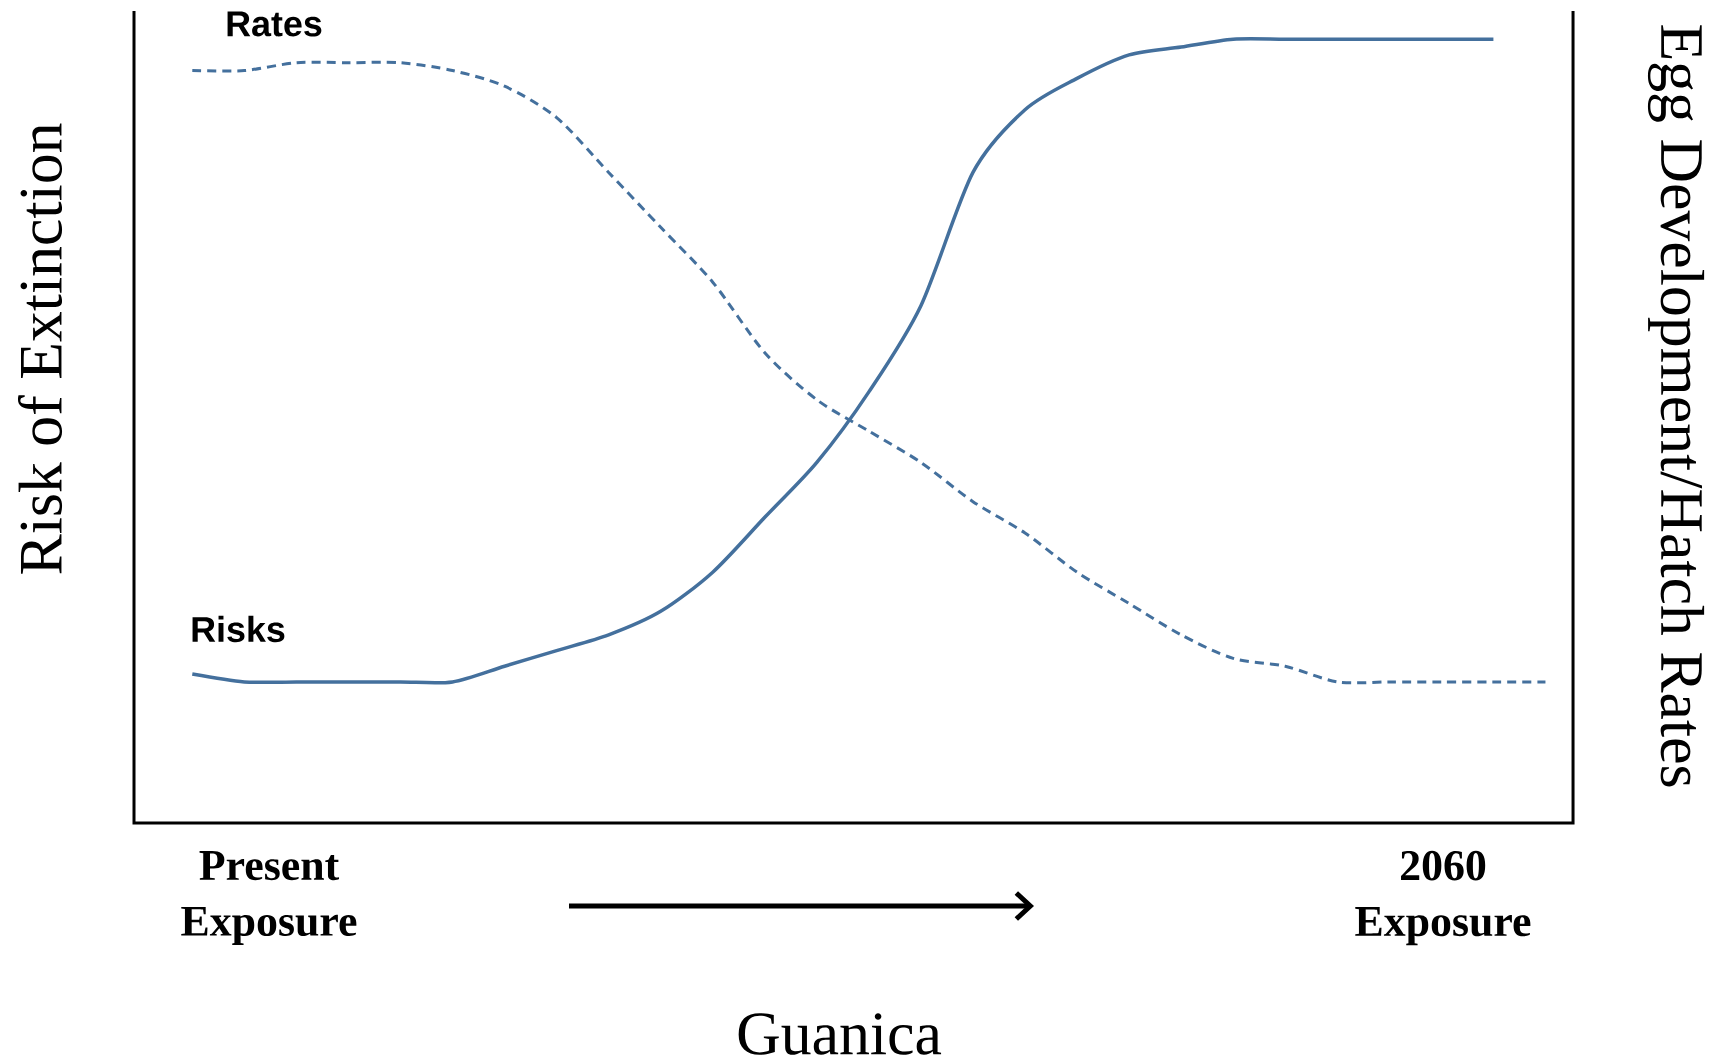 Image resolution: width=1721 pixels, height=1064 pixels. I want to click on y2-axis-title: Egg Development/Hatch Rates, so click(1676, 406).